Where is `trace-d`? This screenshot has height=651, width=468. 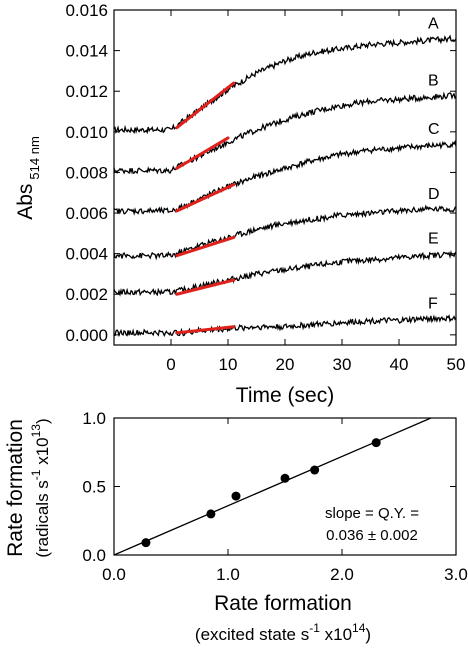 trace-d is located at coordinates (285, 232).